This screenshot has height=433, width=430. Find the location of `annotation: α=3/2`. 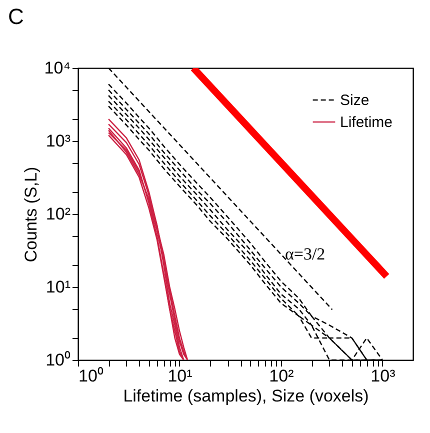

annotation: α=3/2 is located at coordinates (305, 254).